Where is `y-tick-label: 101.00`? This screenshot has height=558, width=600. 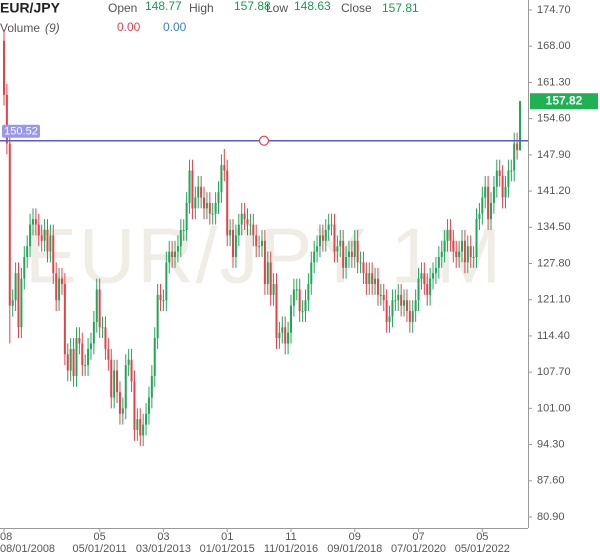 y-tick-label: 101.00 is located at coordinates (554, 408).